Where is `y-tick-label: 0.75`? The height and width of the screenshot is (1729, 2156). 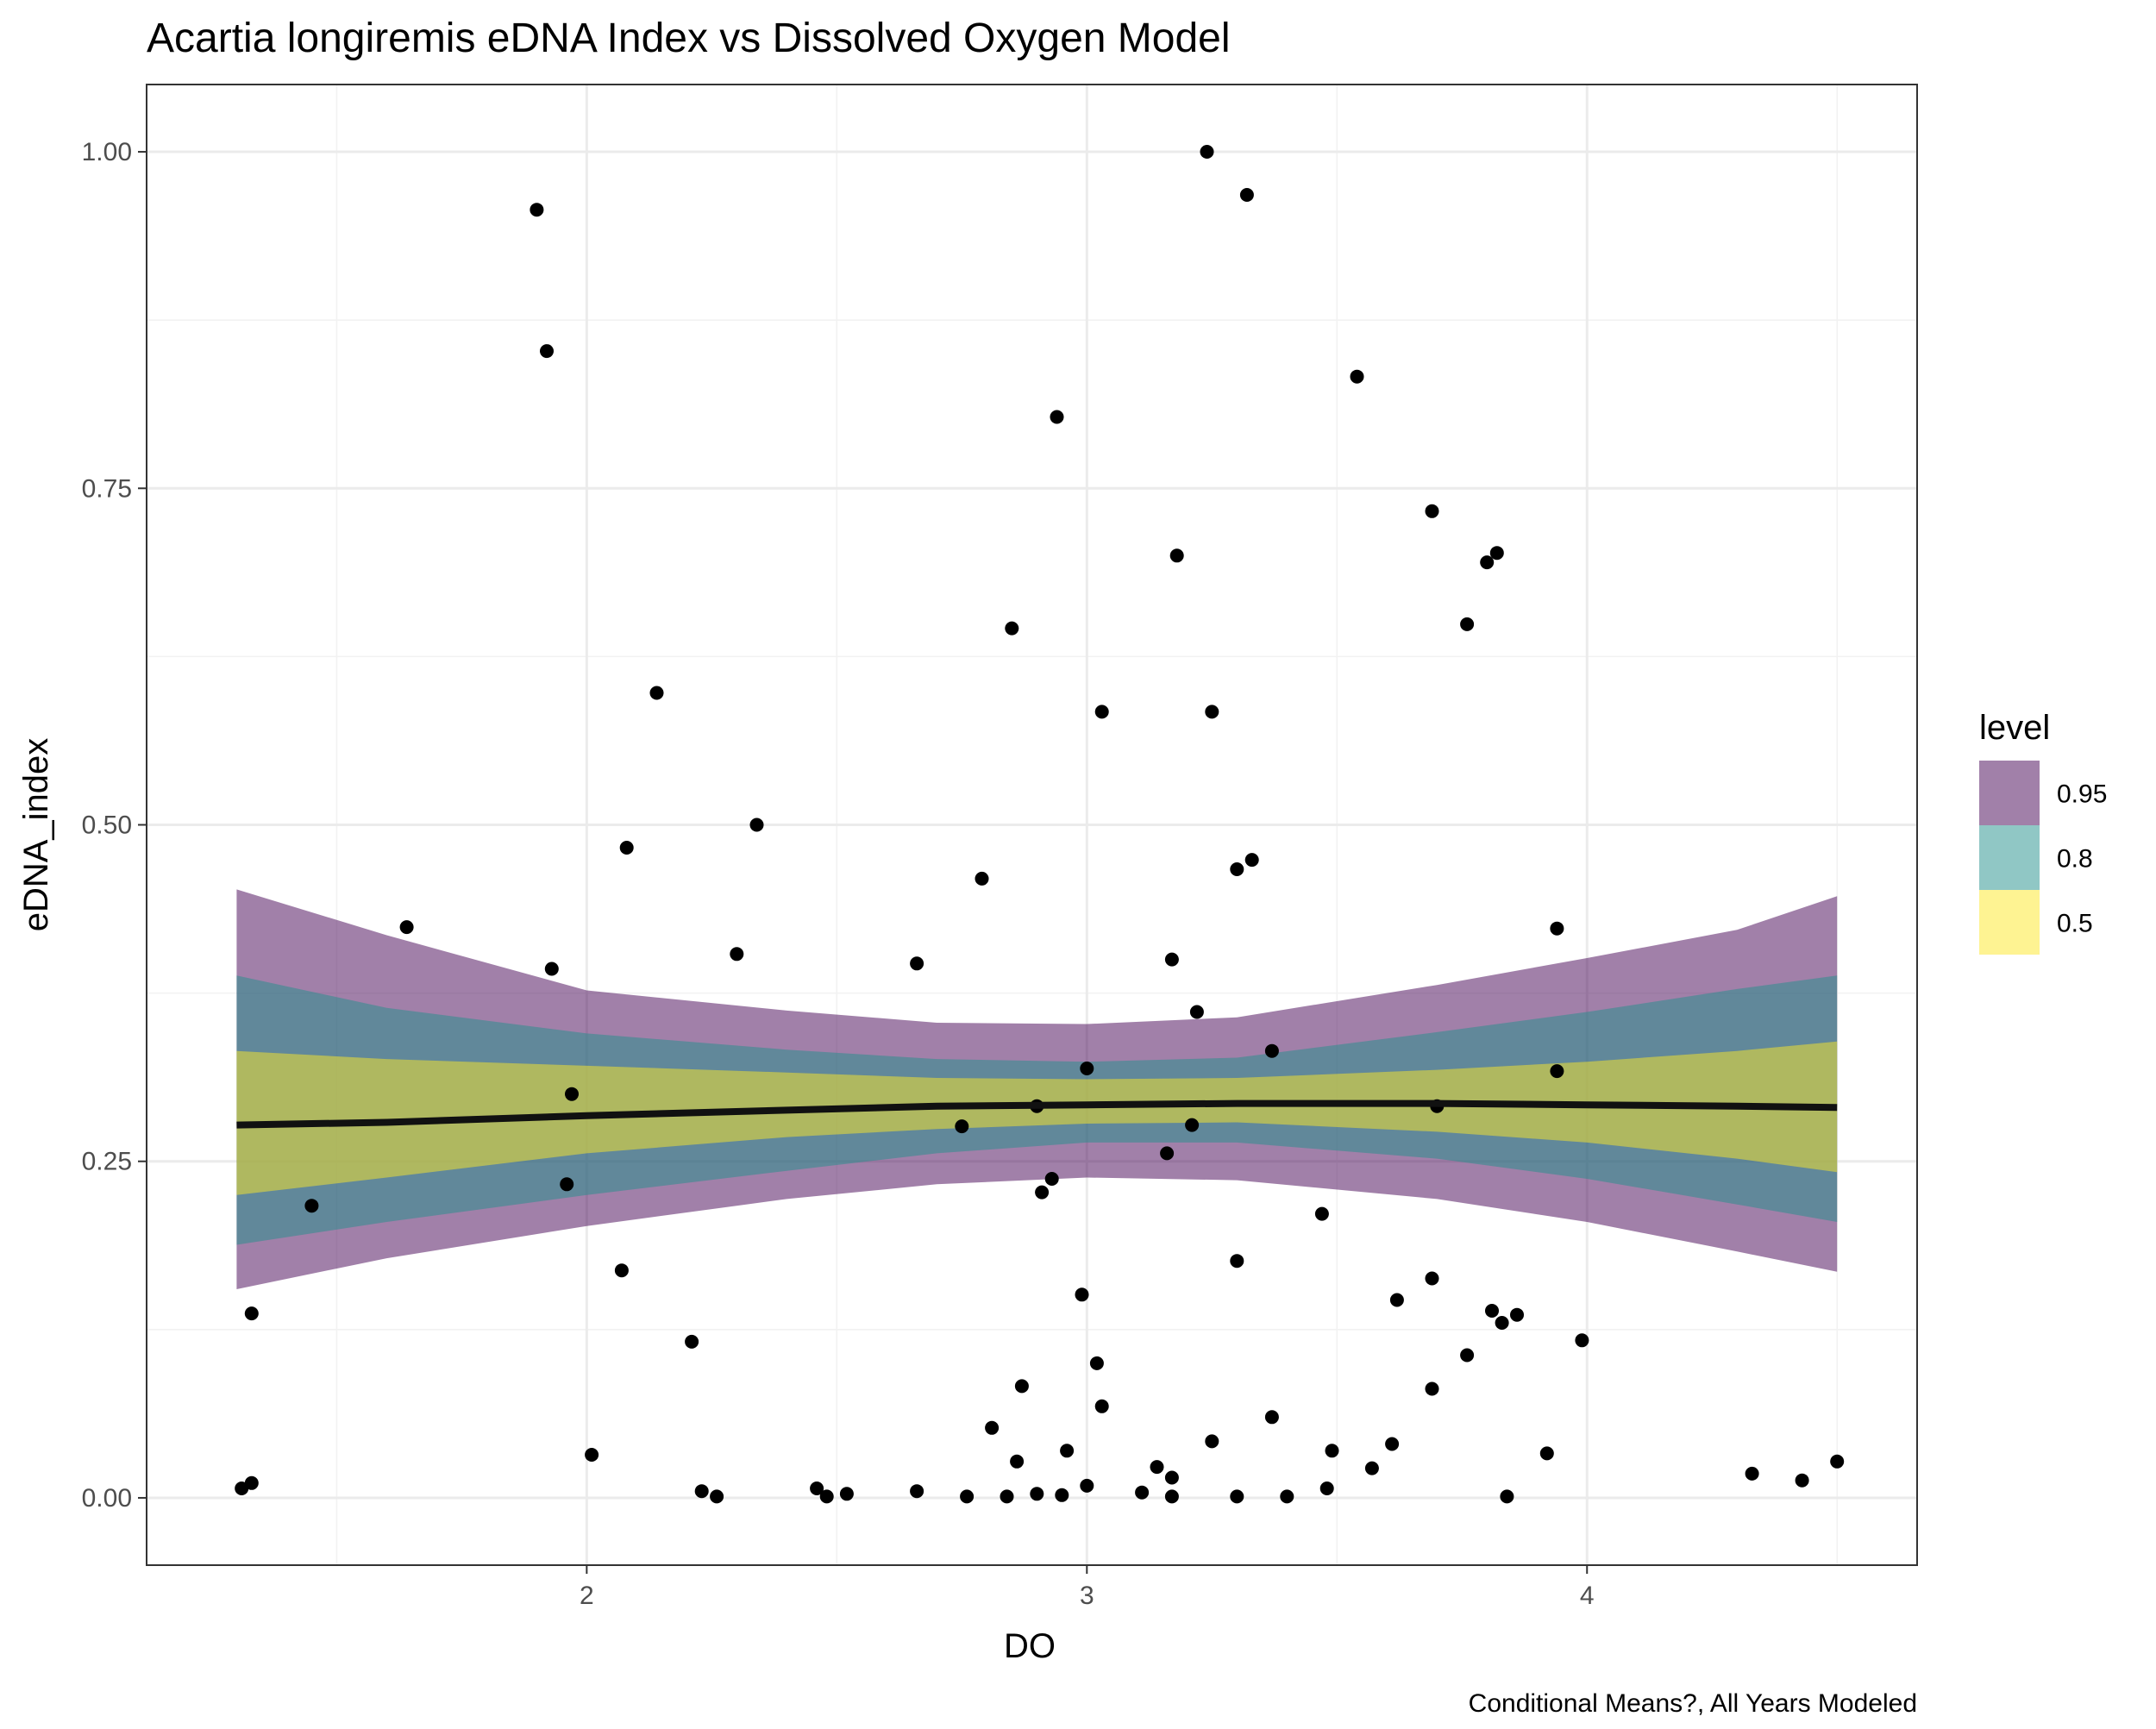 y-tick-label: 0.75 is located at coordinates (107, 489).